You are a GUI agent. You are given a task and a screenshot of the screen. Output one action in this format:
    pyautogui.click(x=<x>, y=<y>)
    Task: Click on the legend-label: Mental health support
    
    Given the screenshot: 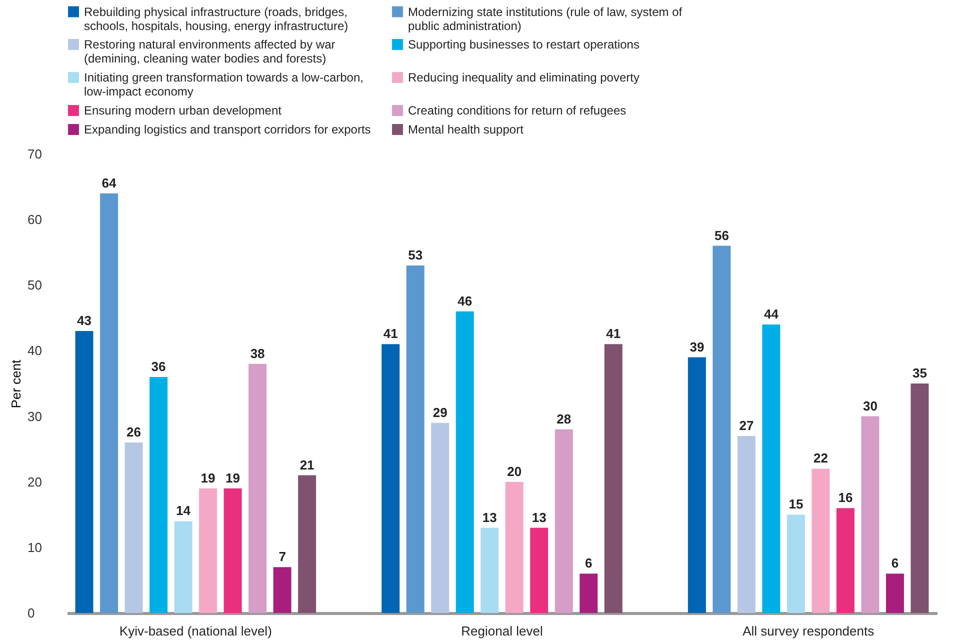 What is the action you would take?
    pyautogui.click(x=466, y=129)
    